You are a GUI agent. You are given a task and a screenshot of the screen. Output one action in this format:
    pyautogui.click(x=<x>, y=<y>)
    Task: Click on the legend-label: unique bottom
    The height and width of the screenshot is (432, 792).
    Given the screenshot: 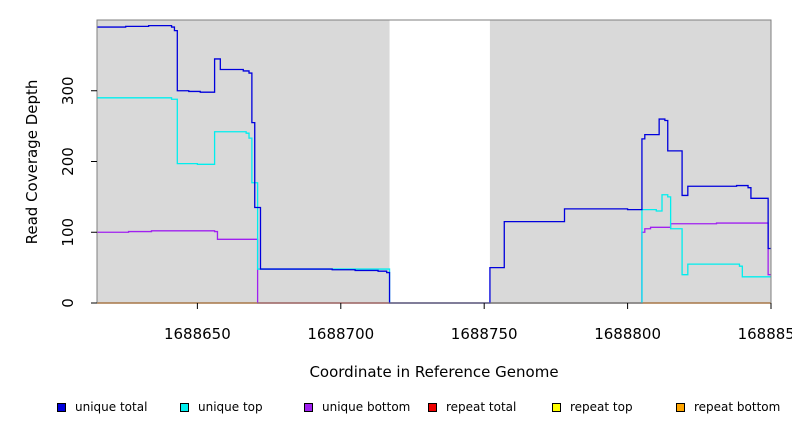 What is the action you would take?
    pyautogui.click(x=366, y=407)
    